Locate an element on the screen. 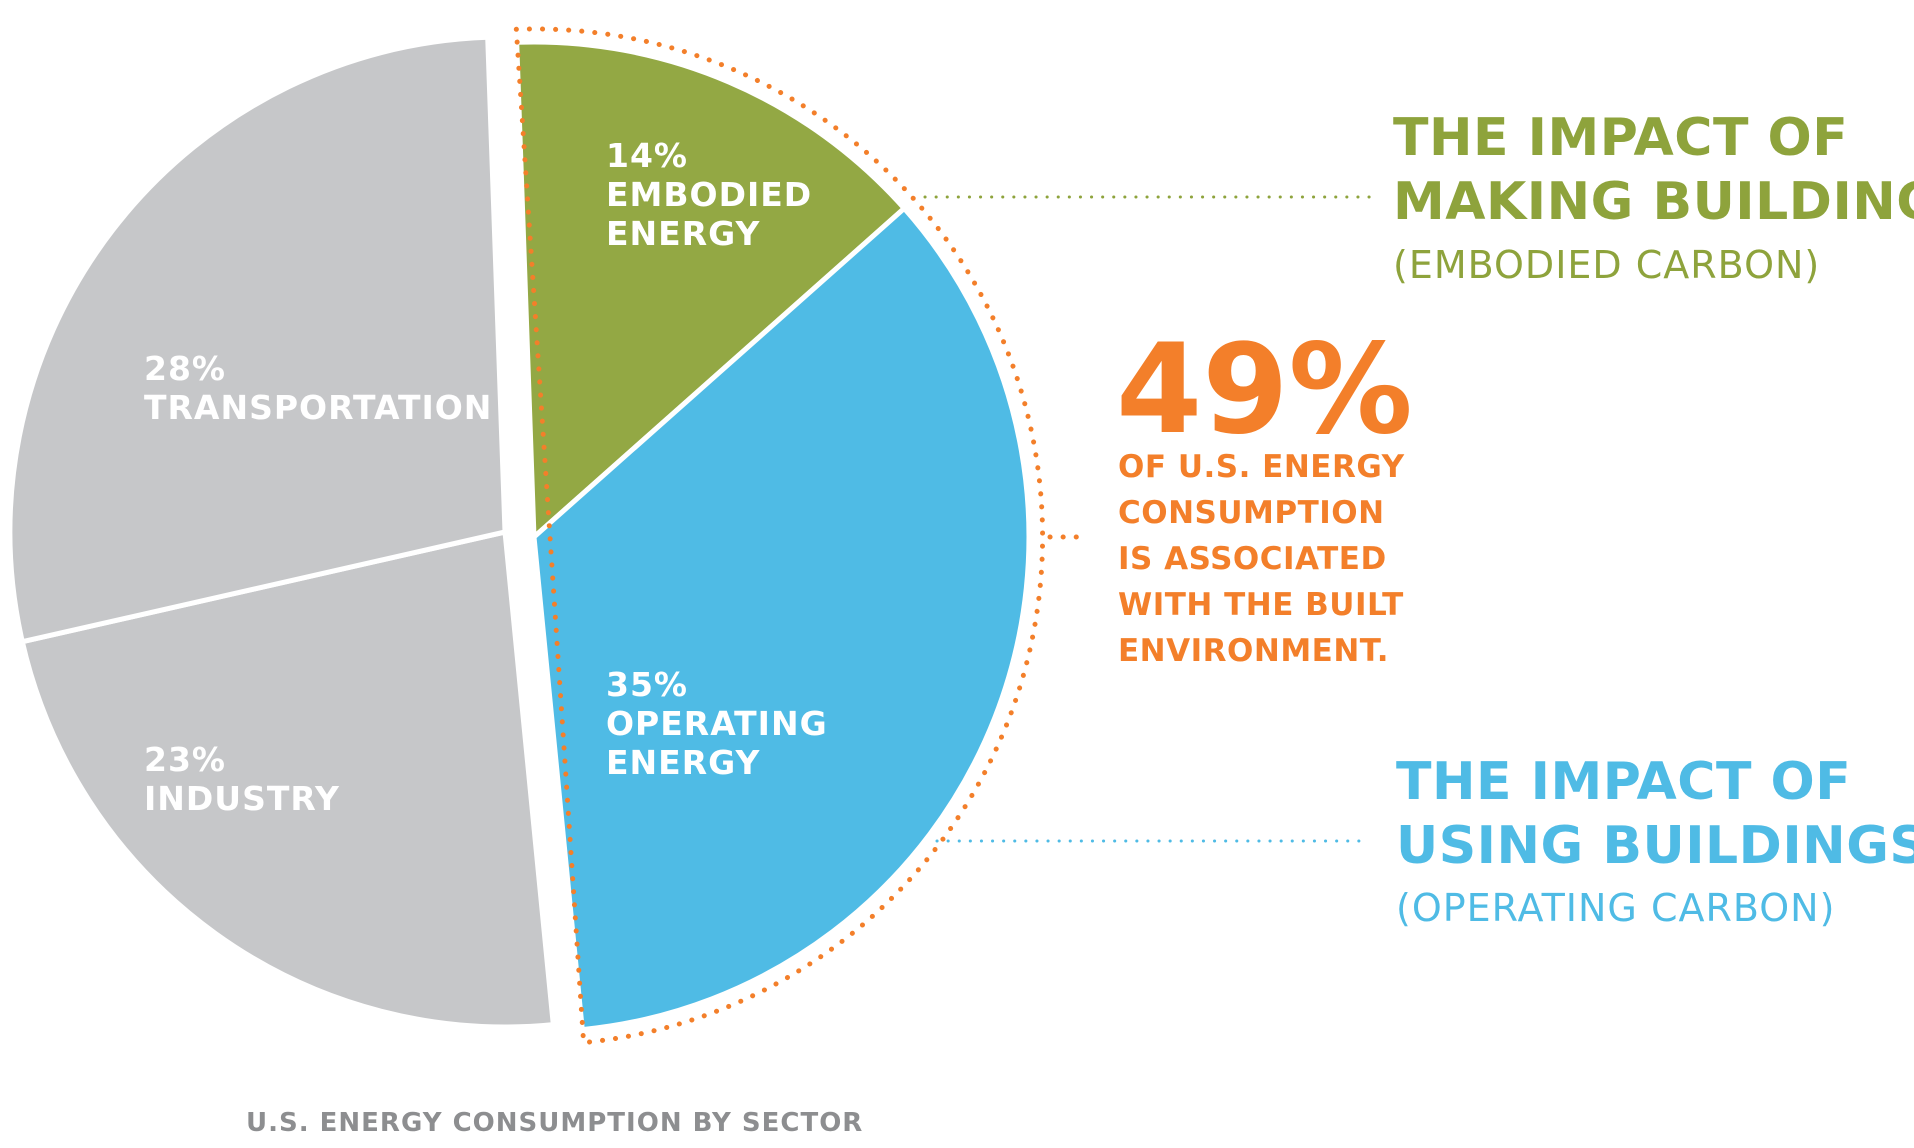 The height and width of the screenshot is (1148, 1914). slice-label-industry: 23% INDUSTRY is located at coordinates (242, 779).